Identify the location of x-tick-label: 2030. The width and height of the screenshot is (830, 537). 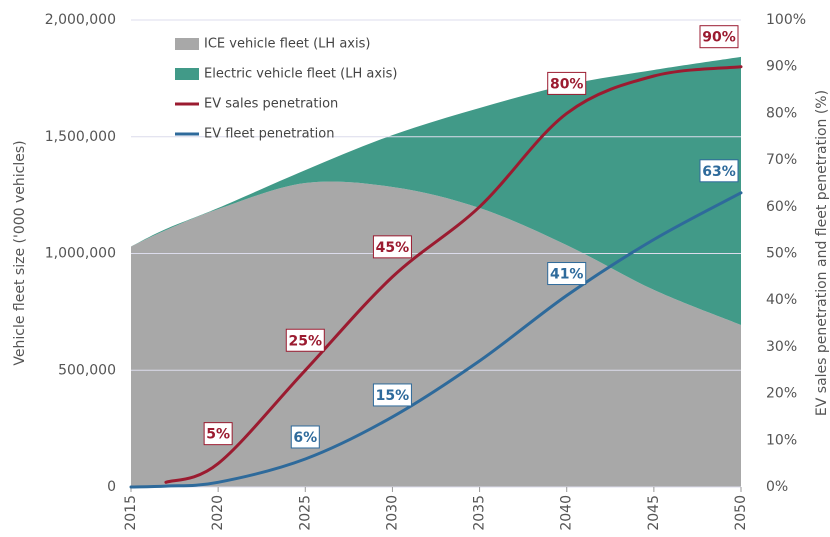
(392, 513).